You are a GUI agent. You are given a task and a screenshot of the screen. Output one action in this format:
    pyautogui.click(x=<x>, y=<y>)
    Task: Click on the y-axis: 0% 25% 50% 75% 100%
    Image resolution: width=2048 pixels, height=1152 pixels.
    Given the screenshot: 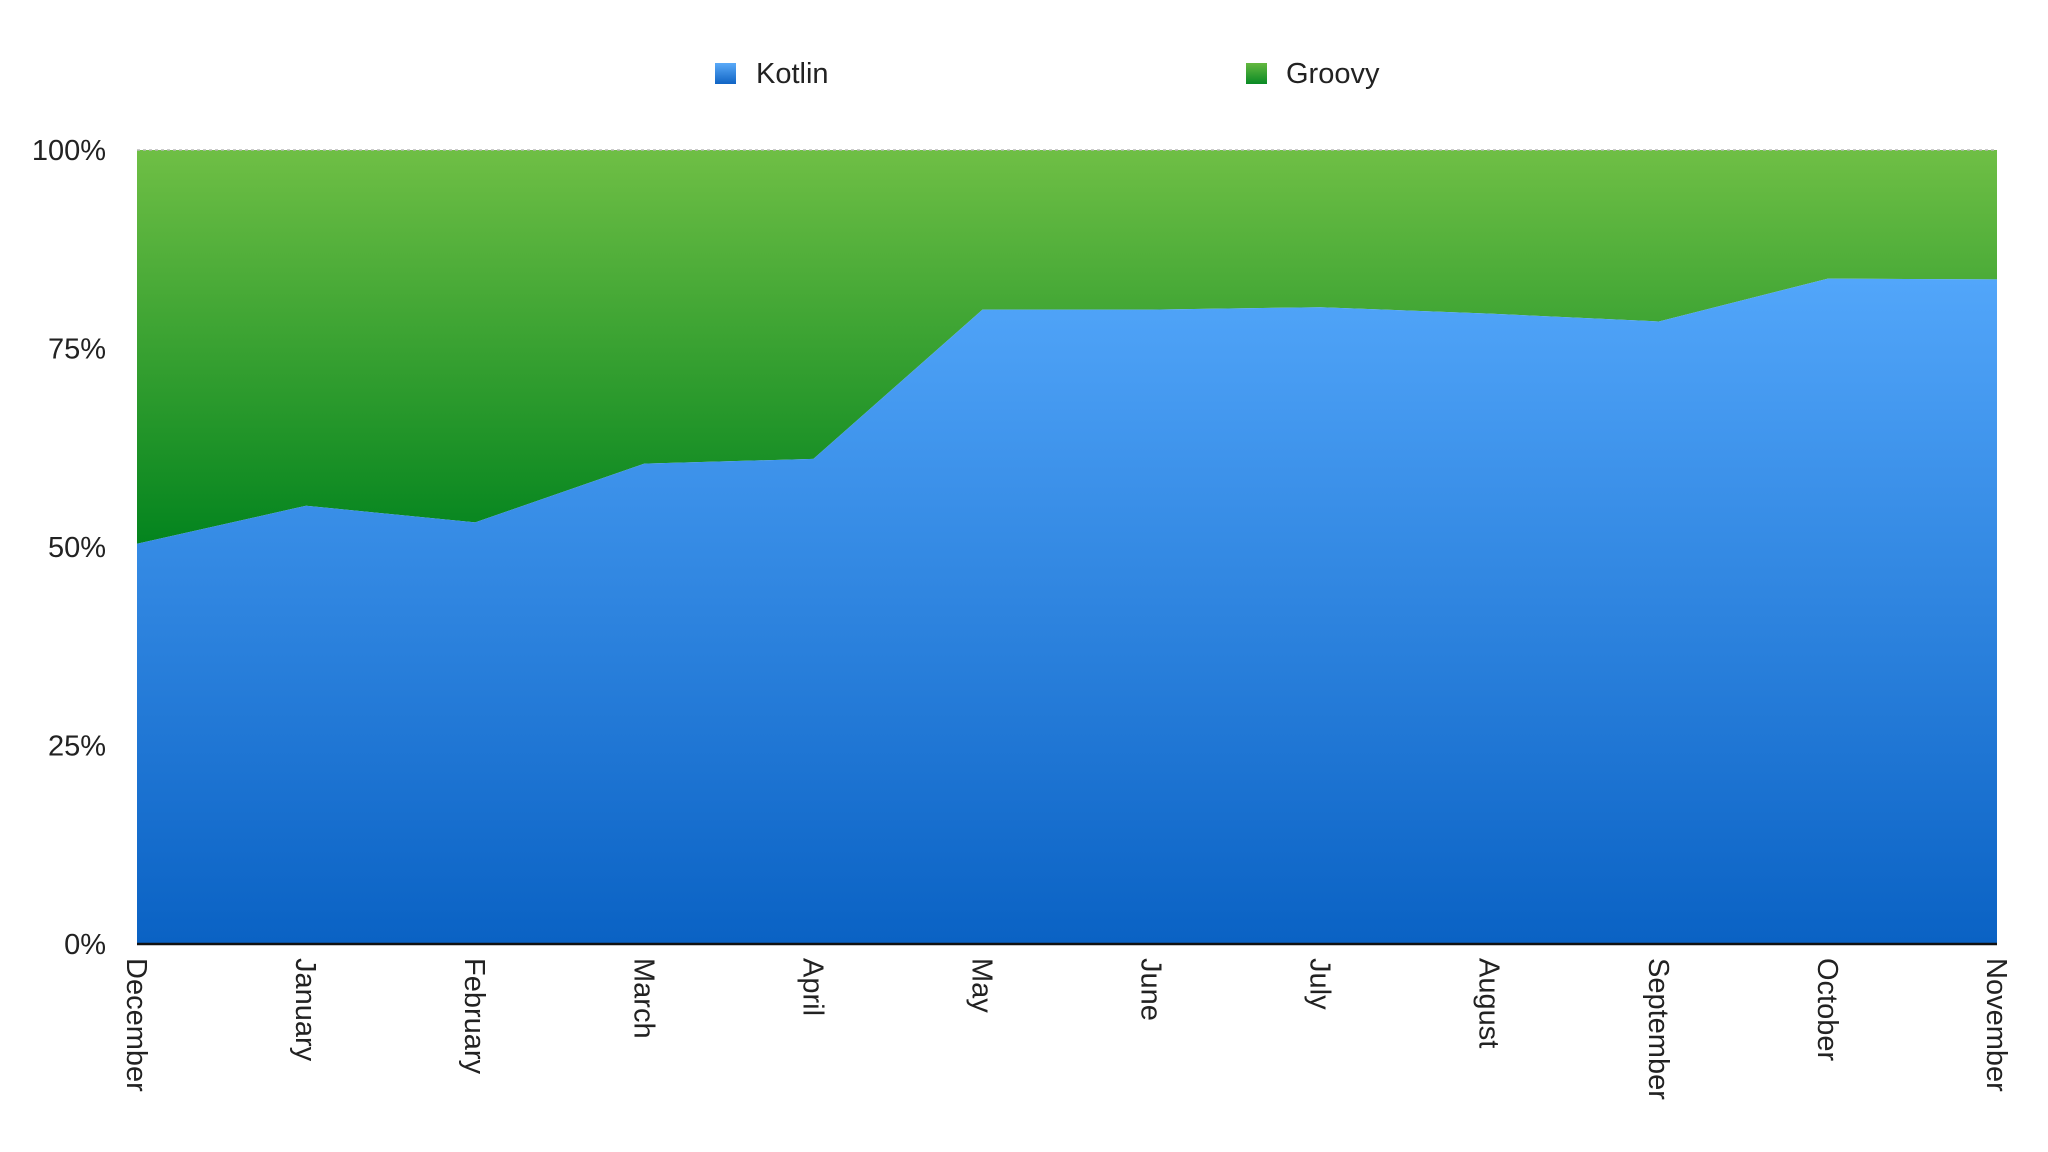 What is the action you would take?
    pyautogui.click(x=69, y=548)
    